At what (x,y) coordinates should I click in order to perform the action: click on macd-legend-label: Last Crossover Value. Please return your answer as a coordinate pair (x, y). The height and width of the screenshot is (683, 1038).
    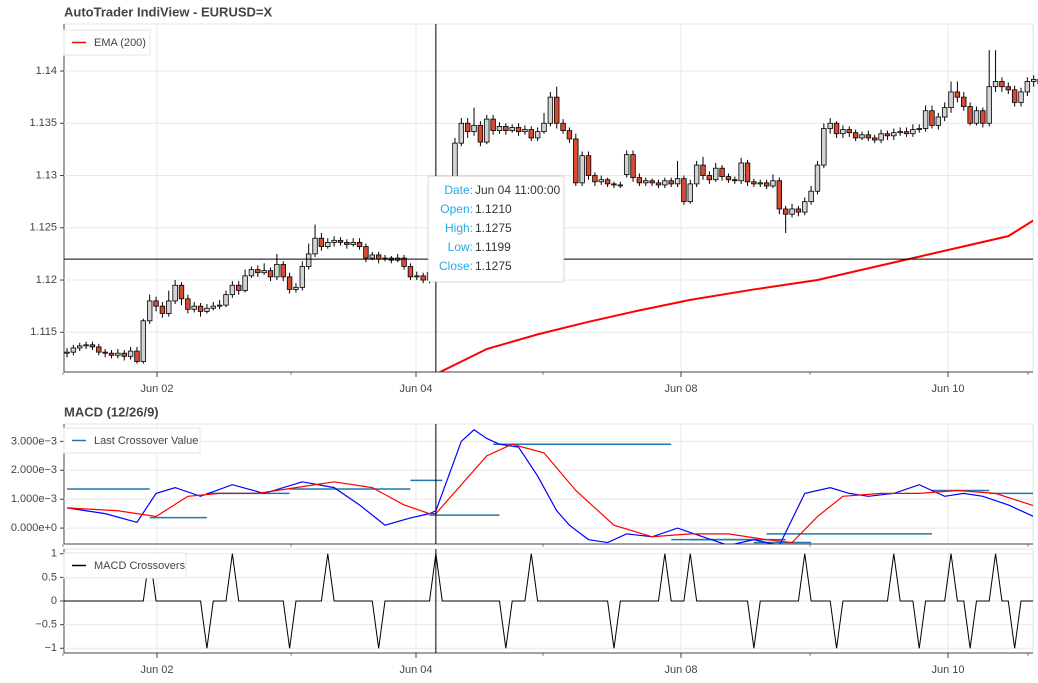
    Looking at the image, I should click on (146, 441).